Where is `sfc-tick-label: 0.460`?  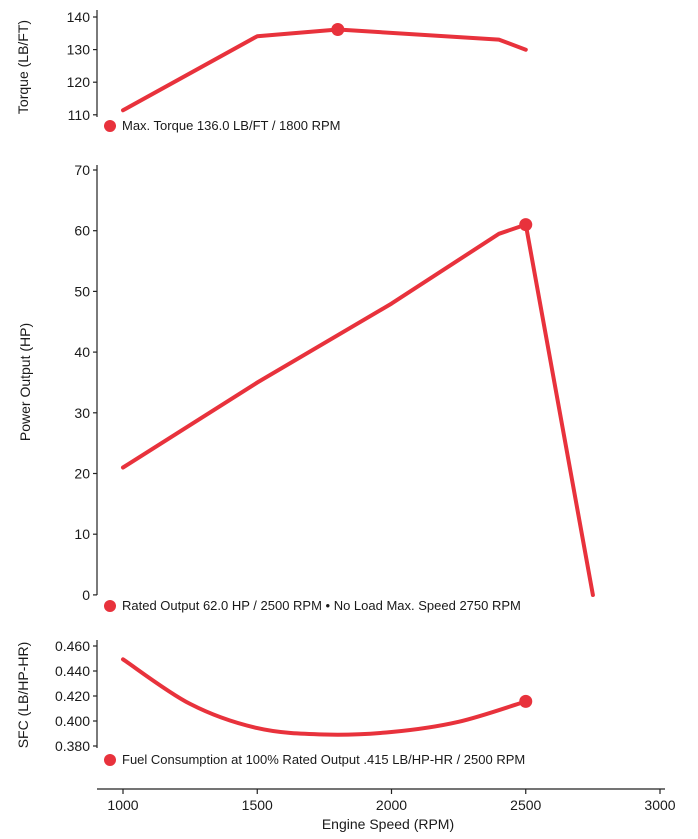 sfc-tick-label: 0.460 is located at coordinates (72, 646).